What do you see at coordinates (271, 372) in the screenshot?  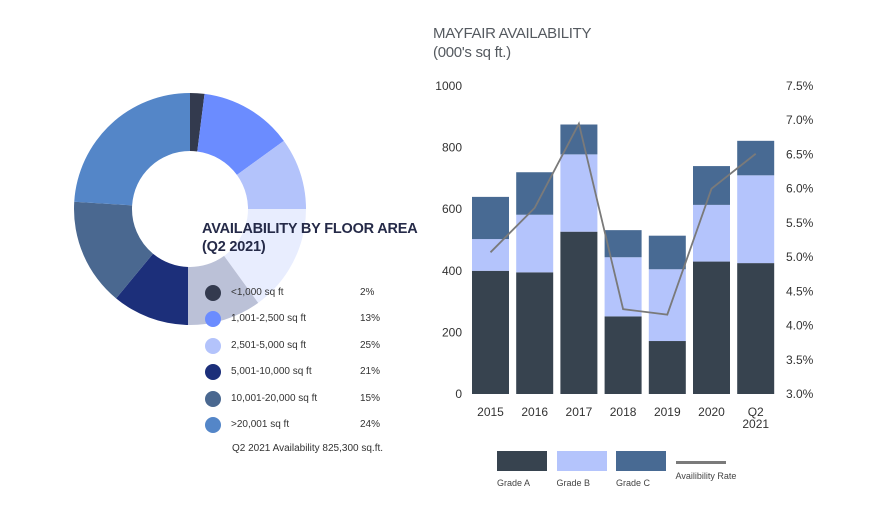 I see `legend-label: 5,001-10,000 sq ft` at bounding box center [271, 372].